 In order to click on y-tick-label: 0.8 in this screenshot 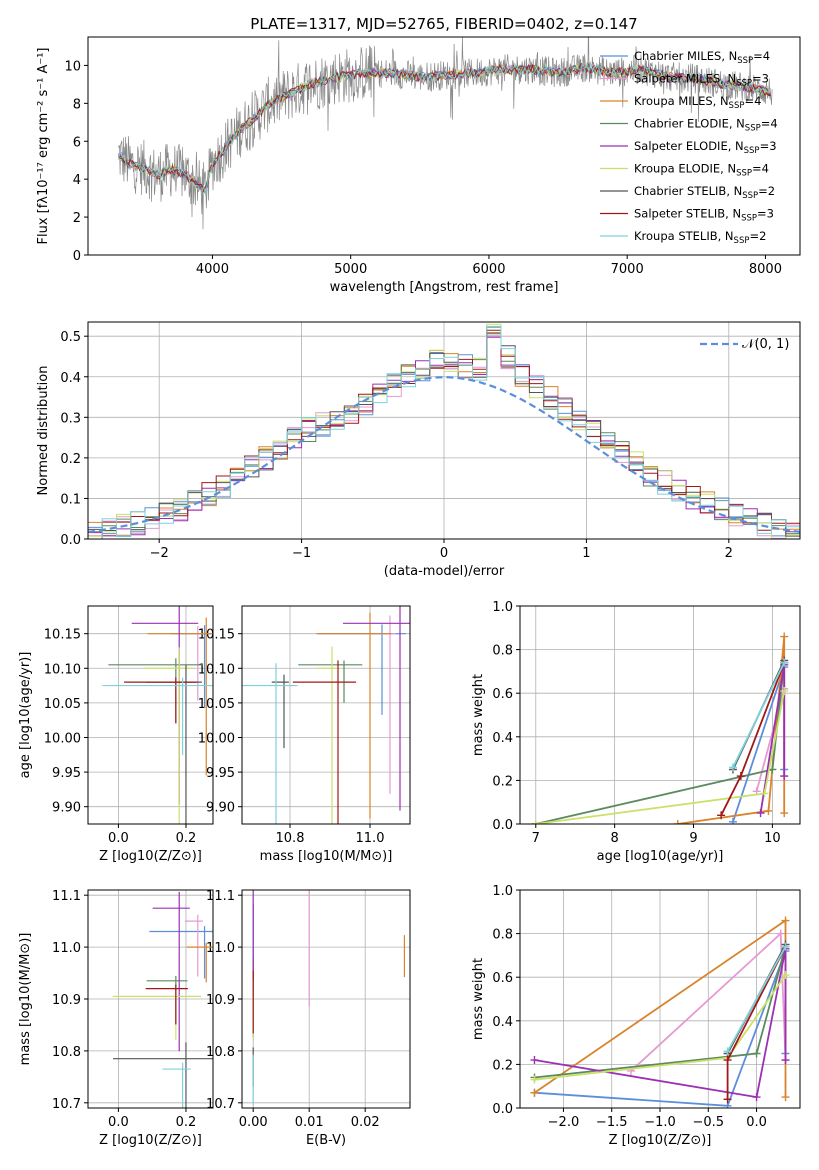, I will do `click(502, 651)`.